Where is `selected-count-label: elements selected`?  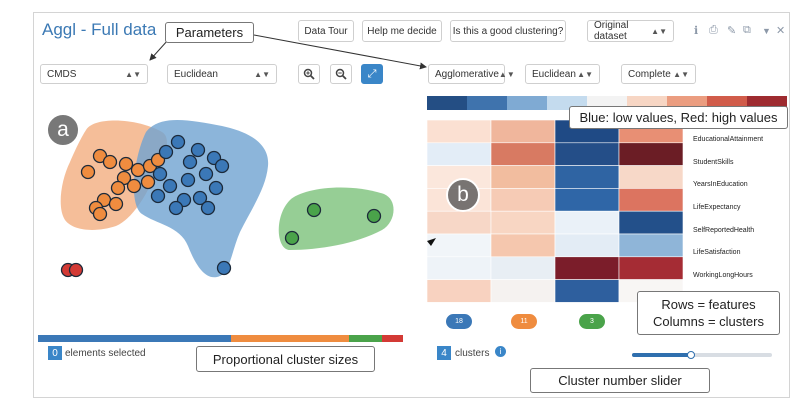 selected-count-label: elements selected is located at coordinates (105, 353).